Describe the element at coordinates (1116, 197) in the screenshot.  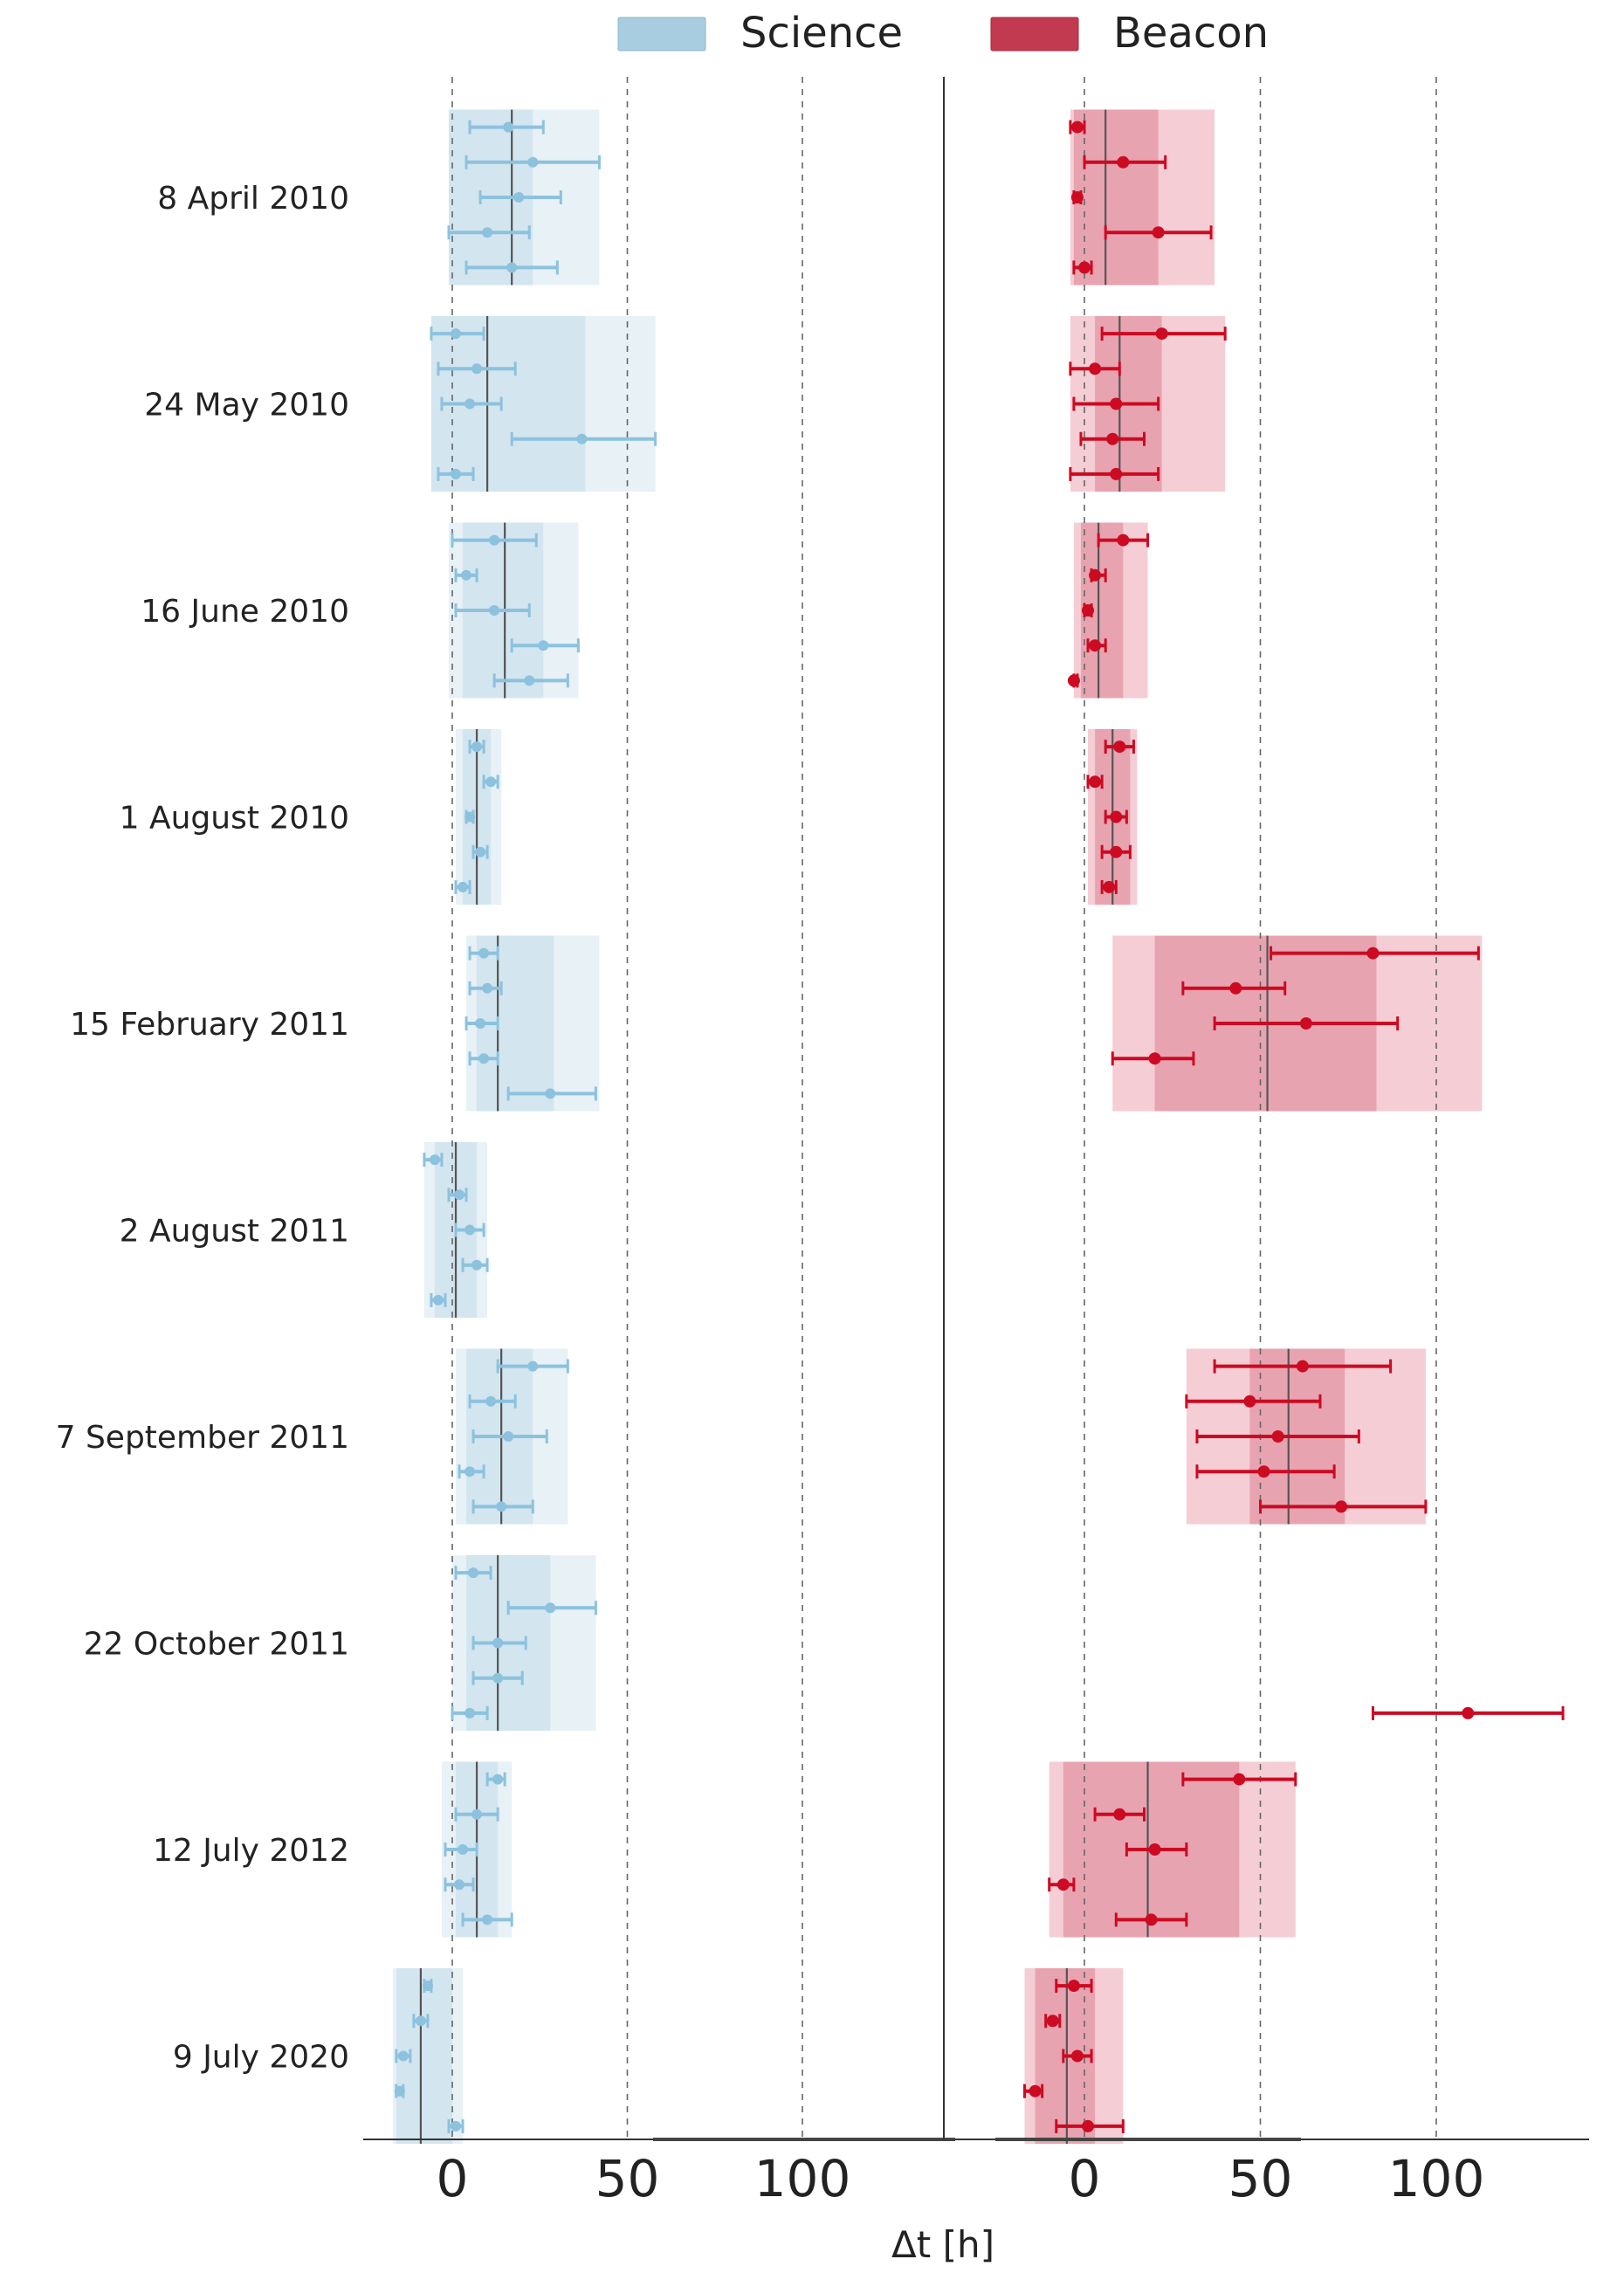
I see `beacon-inner-band` at that location.